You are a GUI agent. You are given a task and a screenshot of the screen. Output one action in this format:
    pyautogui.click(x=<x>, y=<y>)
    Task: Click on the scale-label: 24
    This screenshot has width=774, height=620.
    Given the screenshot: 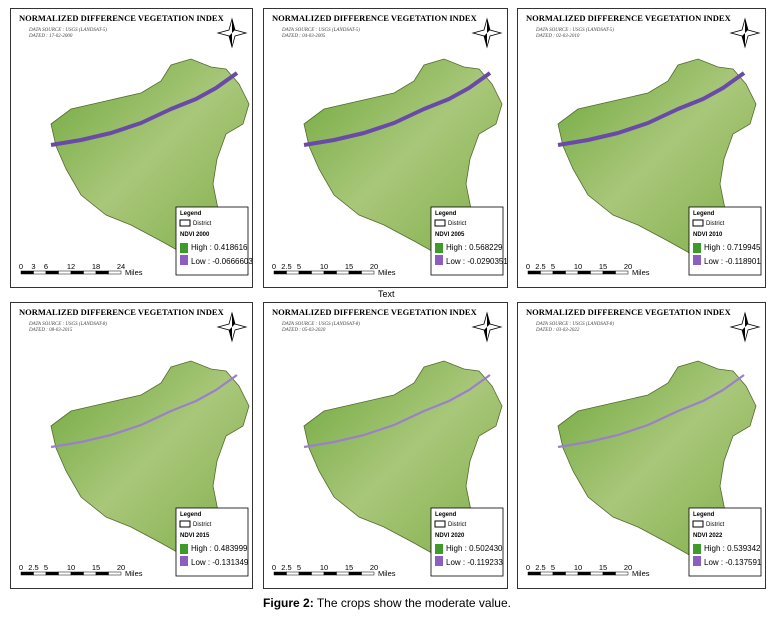 What is the action you would take?
    pyautogui.click(x=121, y=266)
    